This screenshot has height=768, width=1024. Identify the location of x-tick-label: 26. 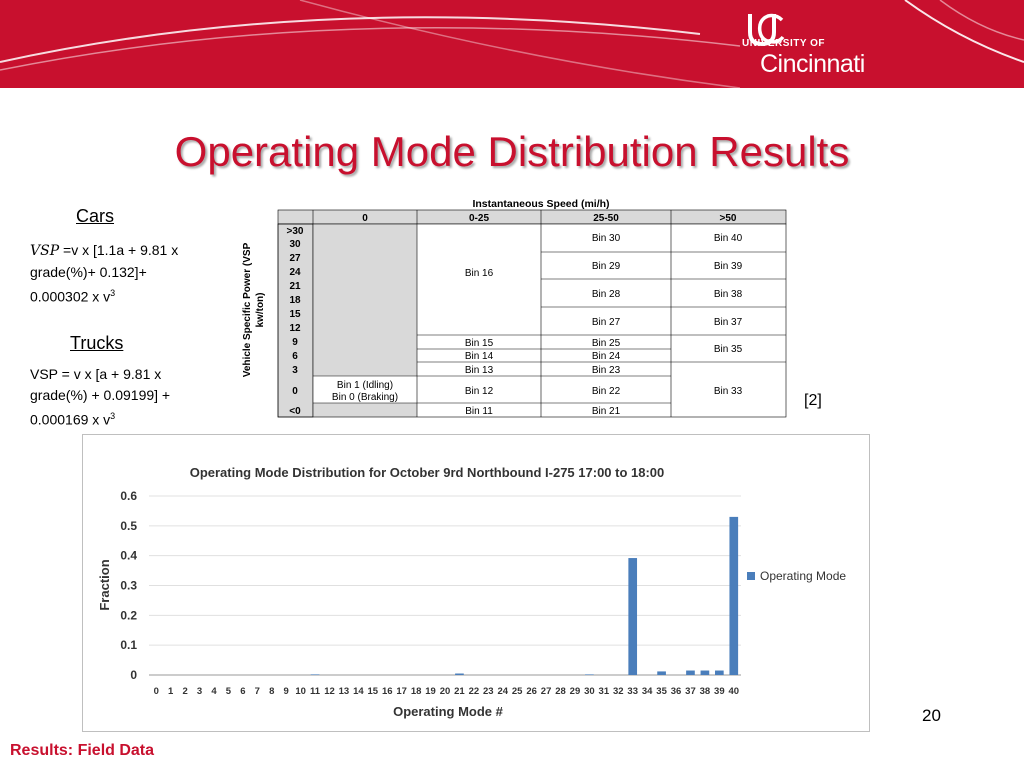
(531, 691).